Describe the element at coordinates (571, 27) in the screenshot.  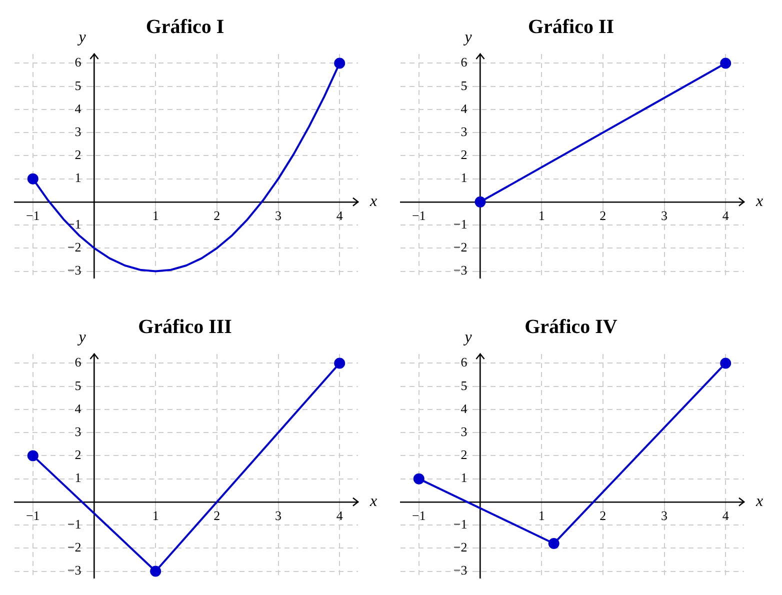
I see `chart-title: Gráfico II` at that location.